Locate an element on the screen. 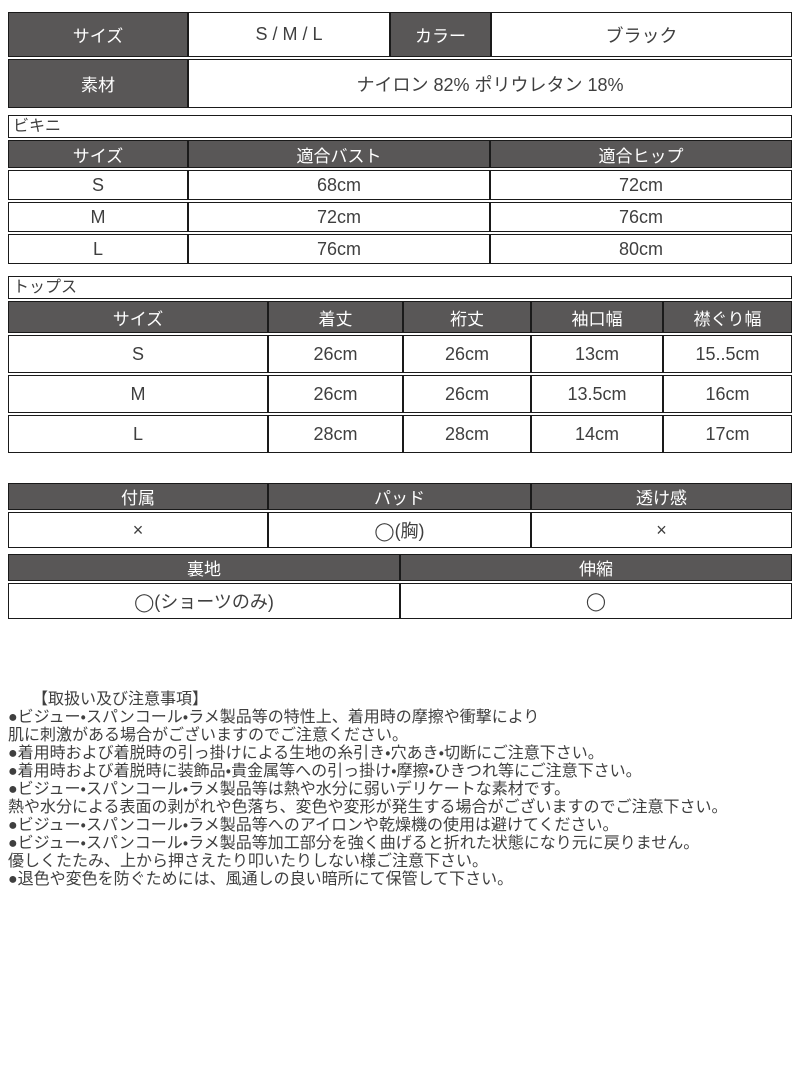 Image resolution: width=800 pixels, height=1067 pixels. column-header: パッド is located at coordinates (399, 496).